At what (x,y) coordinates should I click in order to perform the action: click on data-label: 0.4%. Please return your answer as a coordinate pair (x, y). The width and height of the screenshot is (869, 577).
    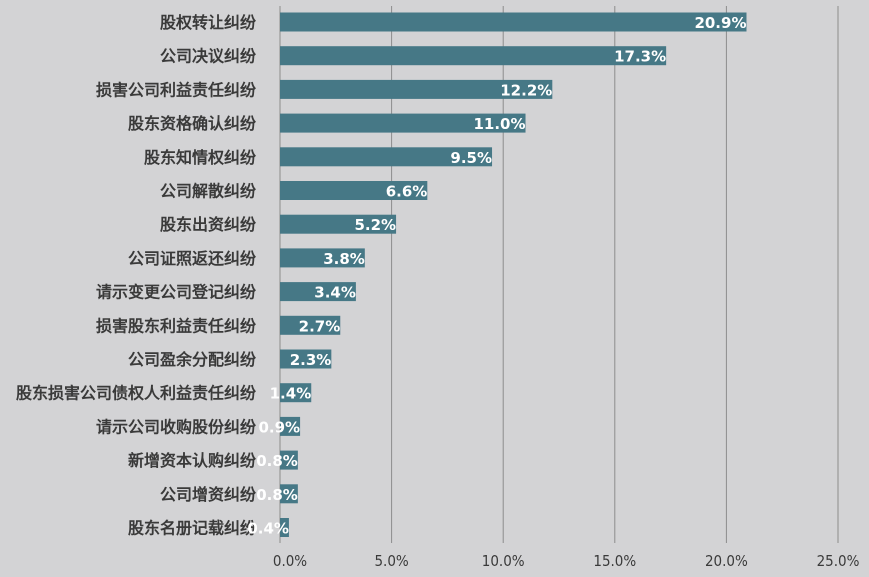
    Looking at the image, I should click on (268, 529).